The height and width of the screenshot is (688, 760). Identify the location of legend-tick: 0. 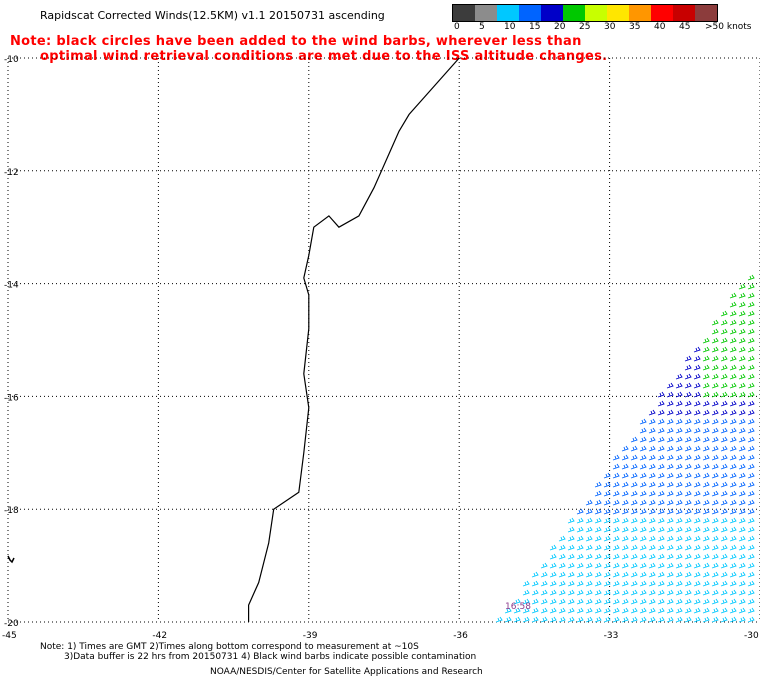
(457, 27).